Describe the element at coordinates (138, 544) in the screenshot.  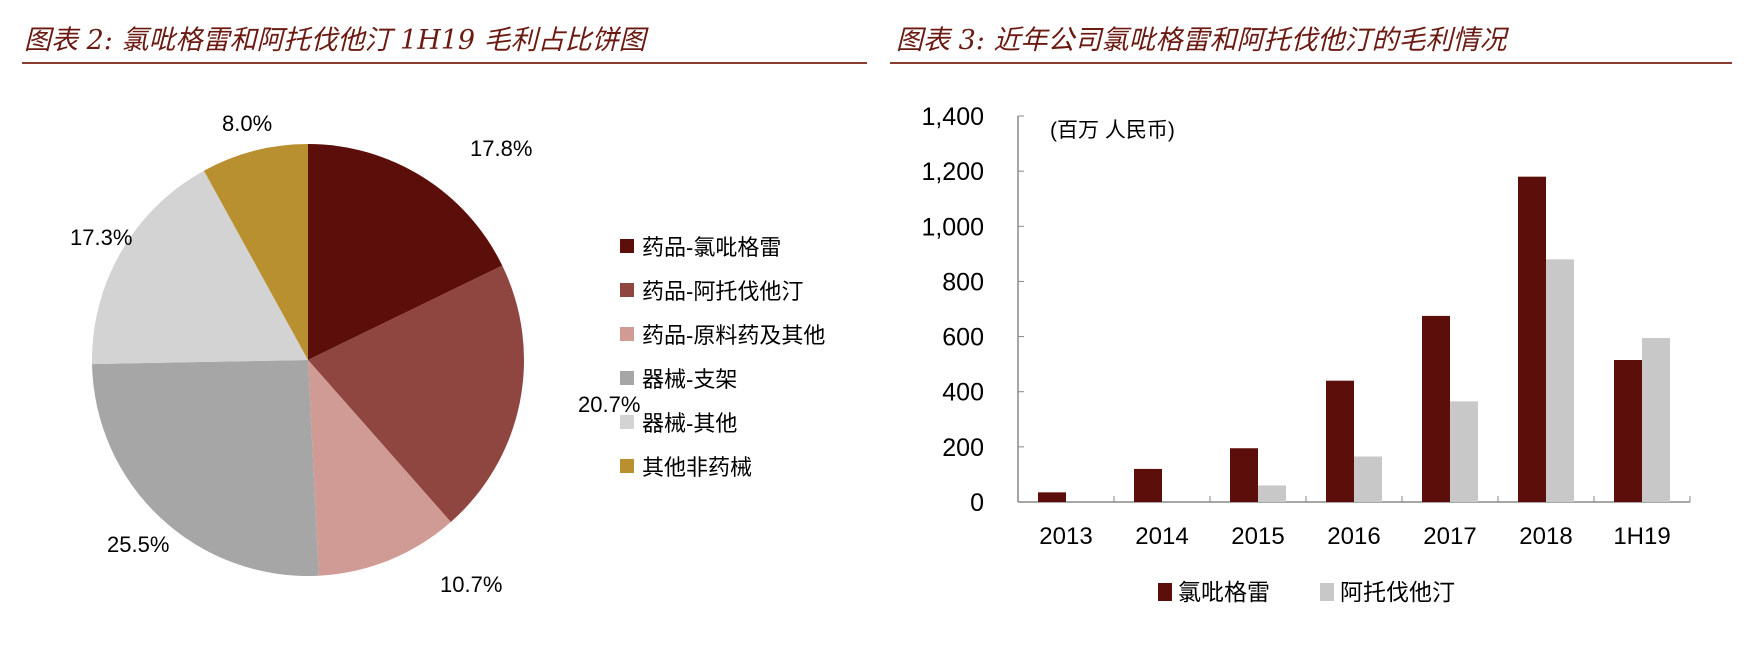
I see `pie-data-label: 25.5%` at that location.